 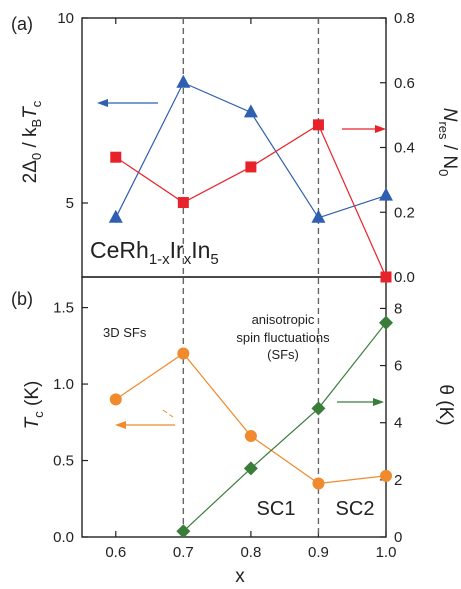 I want to click on label-sc1: SC1, so click(x=276, y=509).